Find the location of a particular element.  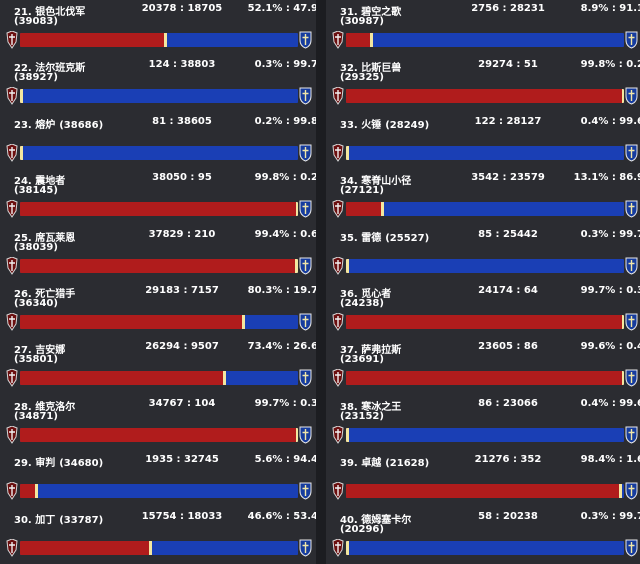

server-title-group: 39. 卓越 (21628) is located at coordinates (384, 461).